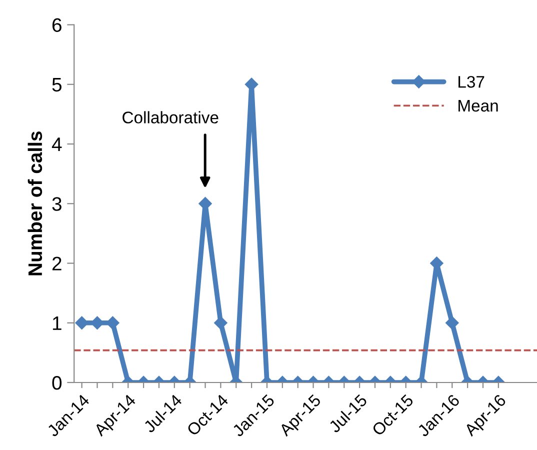 The height and width of the screenshot is (450, 537). I want to click on y-tick-label: 4, so click(57, 145).